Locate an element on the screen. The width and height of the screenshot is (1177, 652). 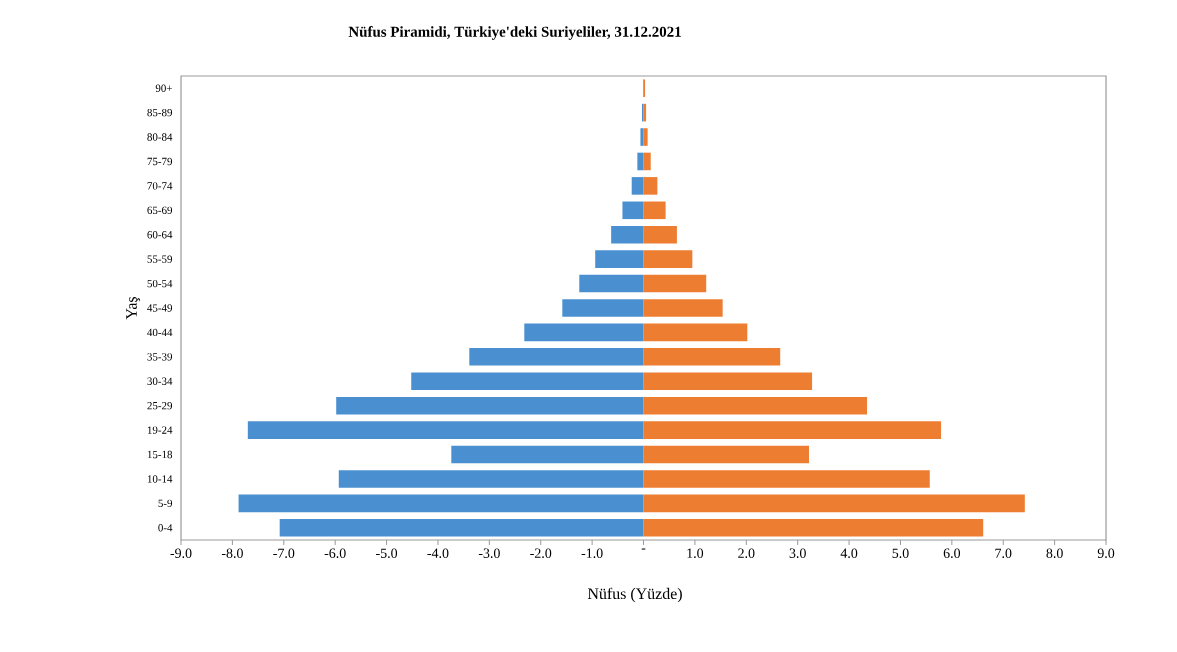
y-tick-label: 10-14 is located at coordinates (160, 479).